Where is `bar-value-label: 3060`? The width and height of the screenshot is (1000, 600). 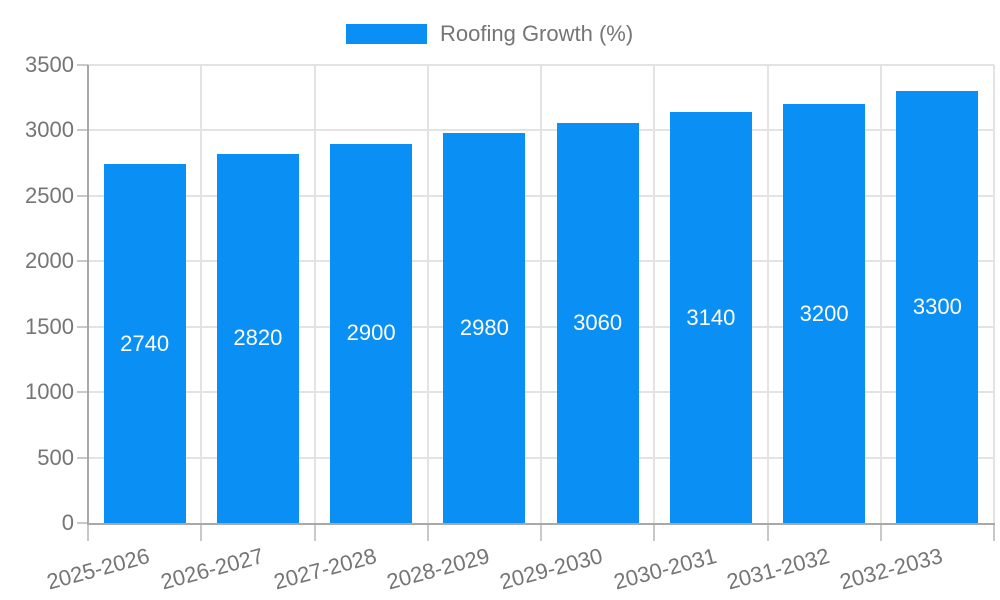
bar-value-label: 3060 is located at coordinates (598, 322).